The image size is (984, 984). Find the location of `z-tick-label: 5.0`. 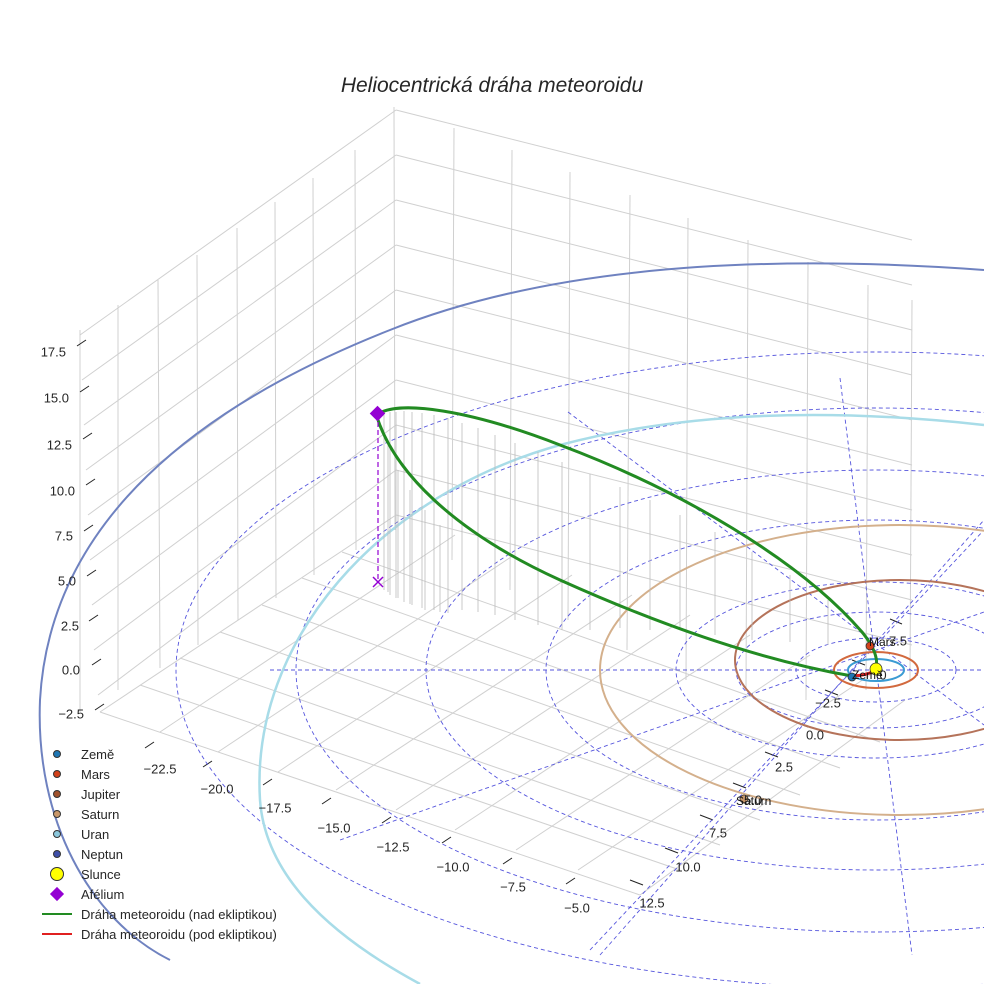

z-tick-label: 5.0 is located at coordinates (67, 580).